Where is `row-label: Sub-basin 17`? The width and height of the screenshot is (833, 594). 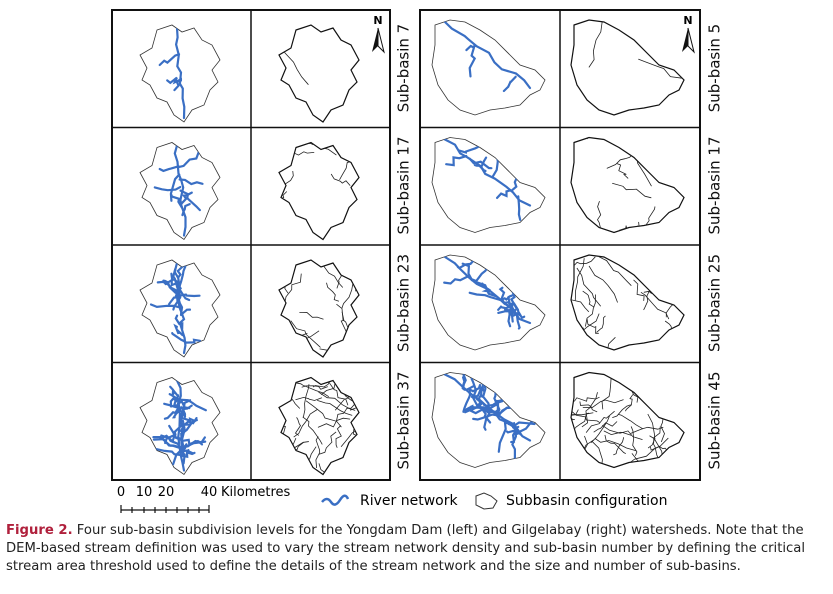
row-label: Sub-basin 17 is located at coordinates (715, 185).